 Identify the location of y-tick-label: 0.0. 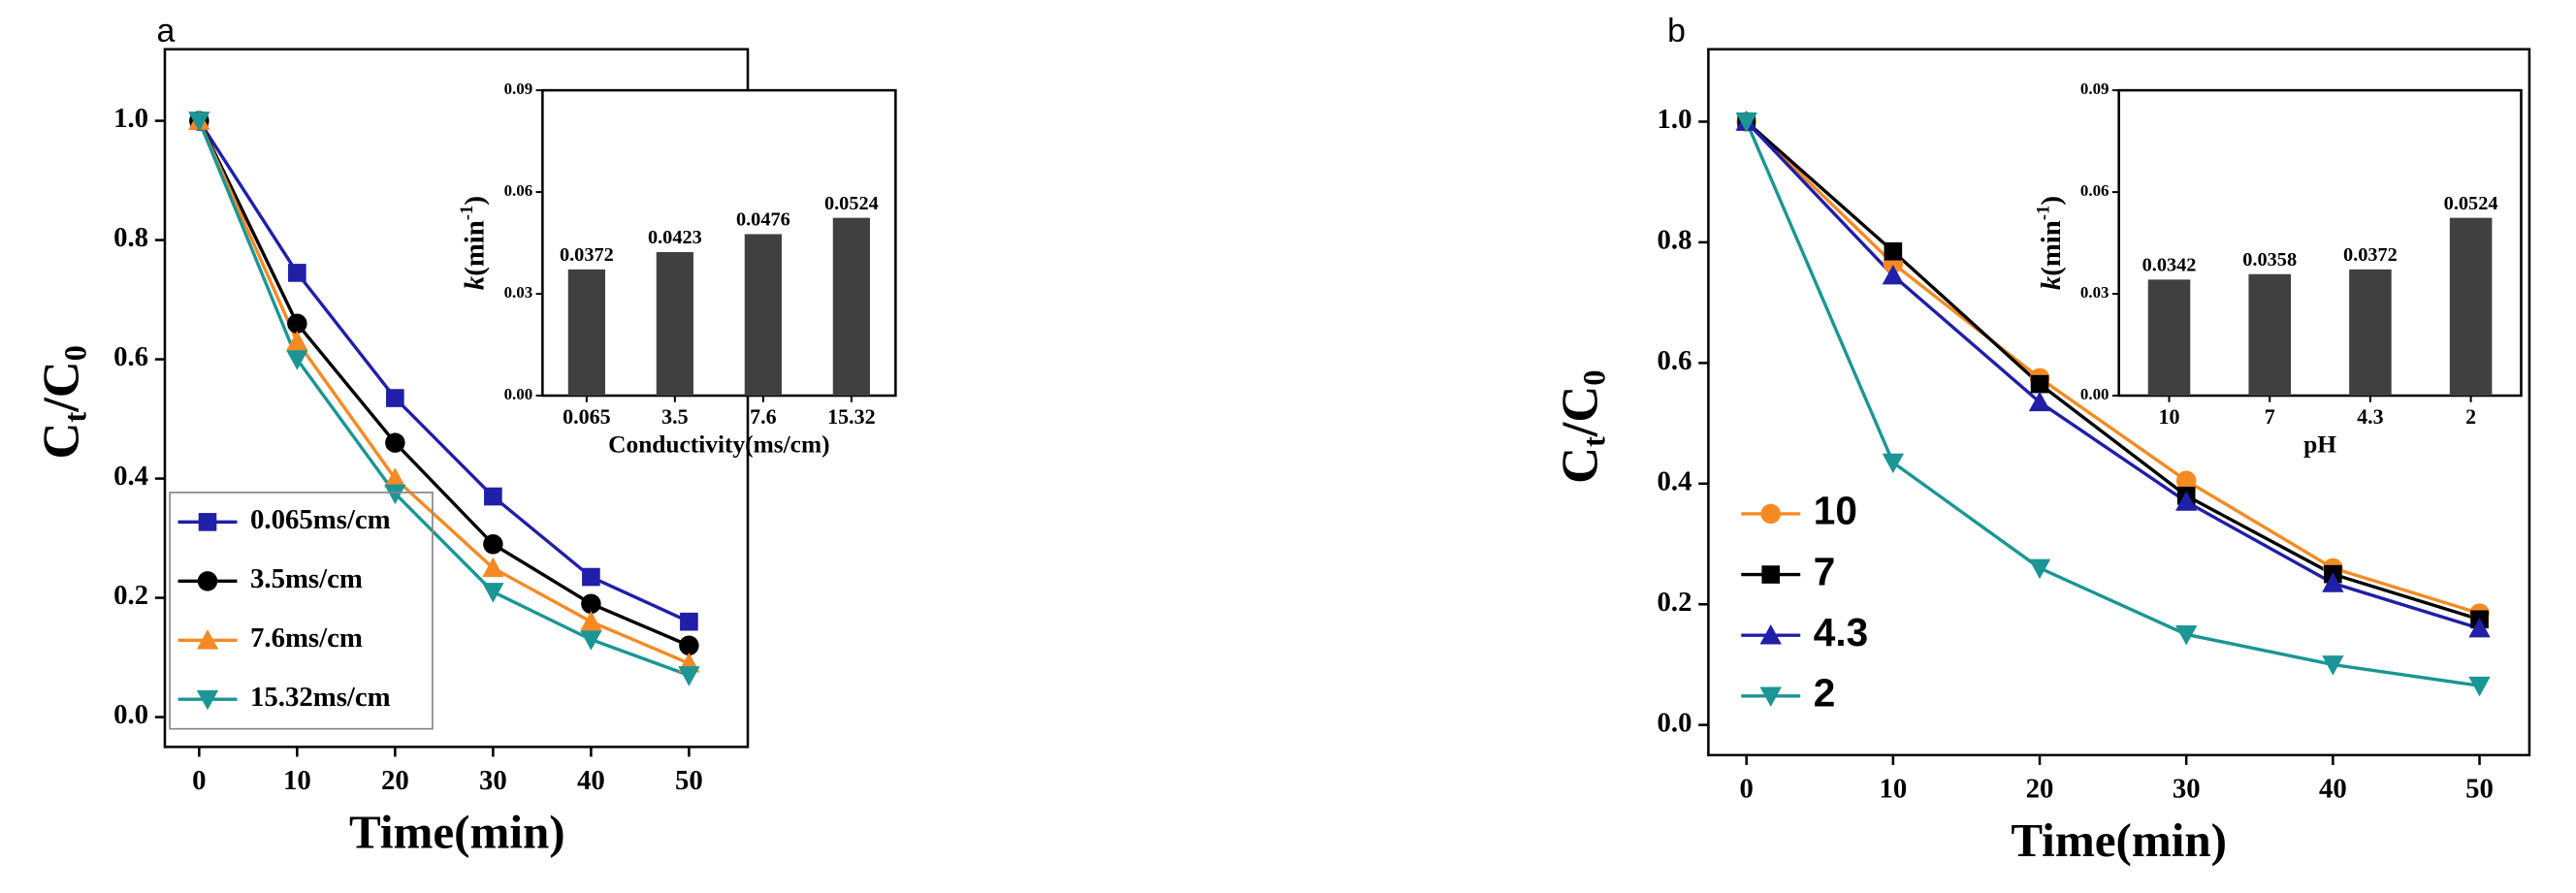
(130, 714).